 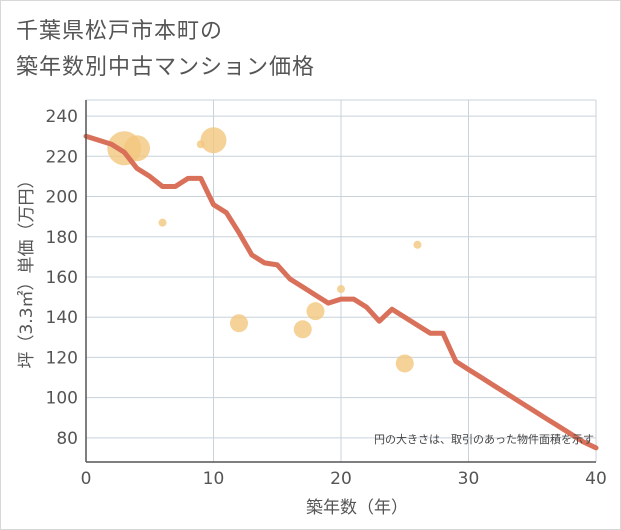 I want to click on x-tick-label-30: 30, so click(x=469, y=479).